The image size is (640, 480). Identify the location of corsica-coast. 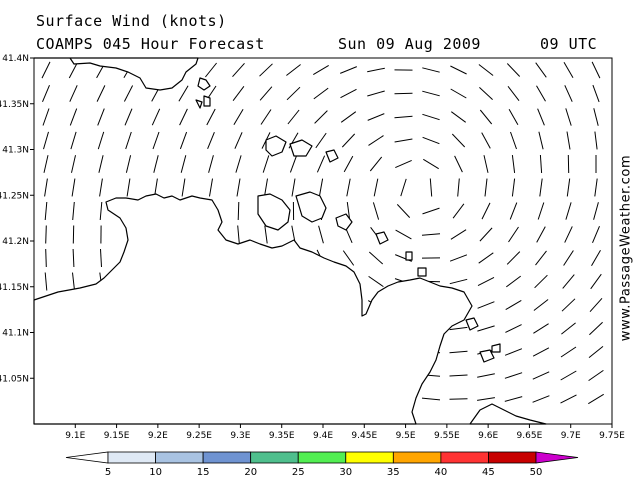
(116, 74).